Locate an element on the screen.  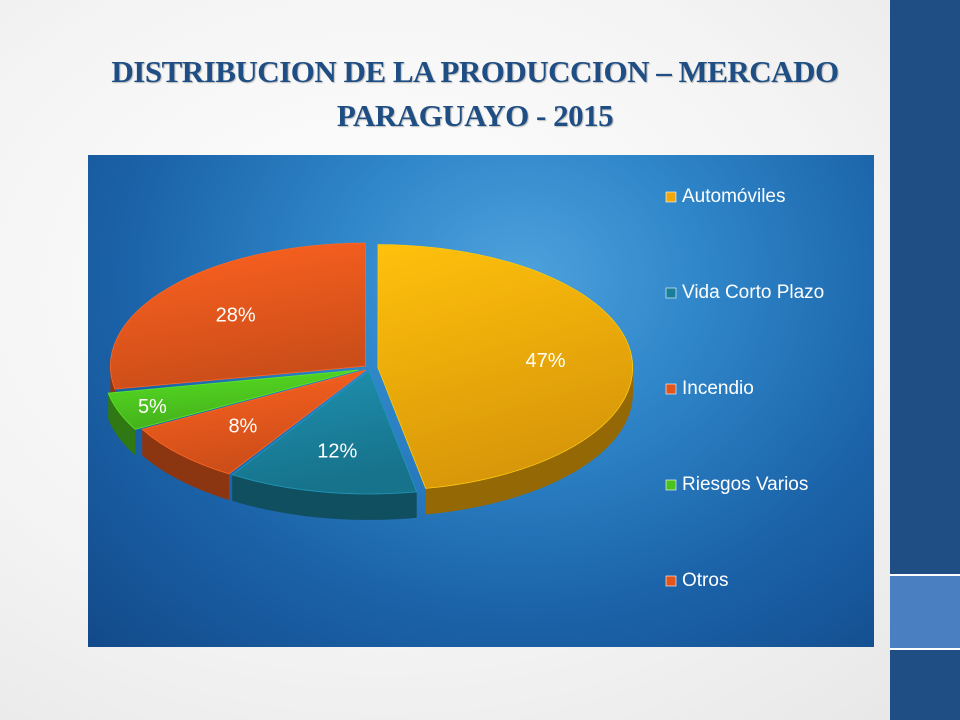
legend-entry: Incendio is located at coordinates (718, 388).